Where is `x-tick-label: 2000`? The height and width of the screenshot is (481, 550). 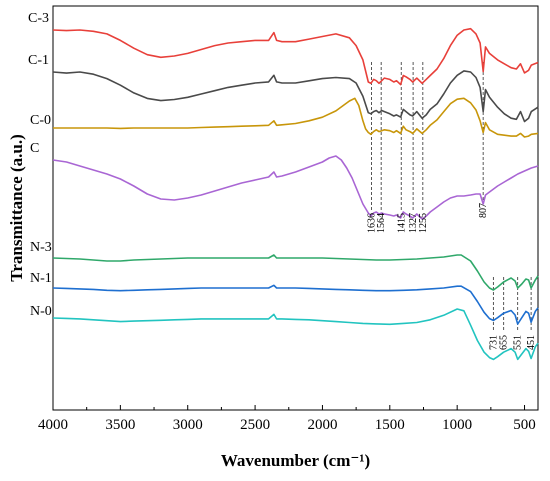 x-tick-label: 2000 is located at coordinates (322, 425).